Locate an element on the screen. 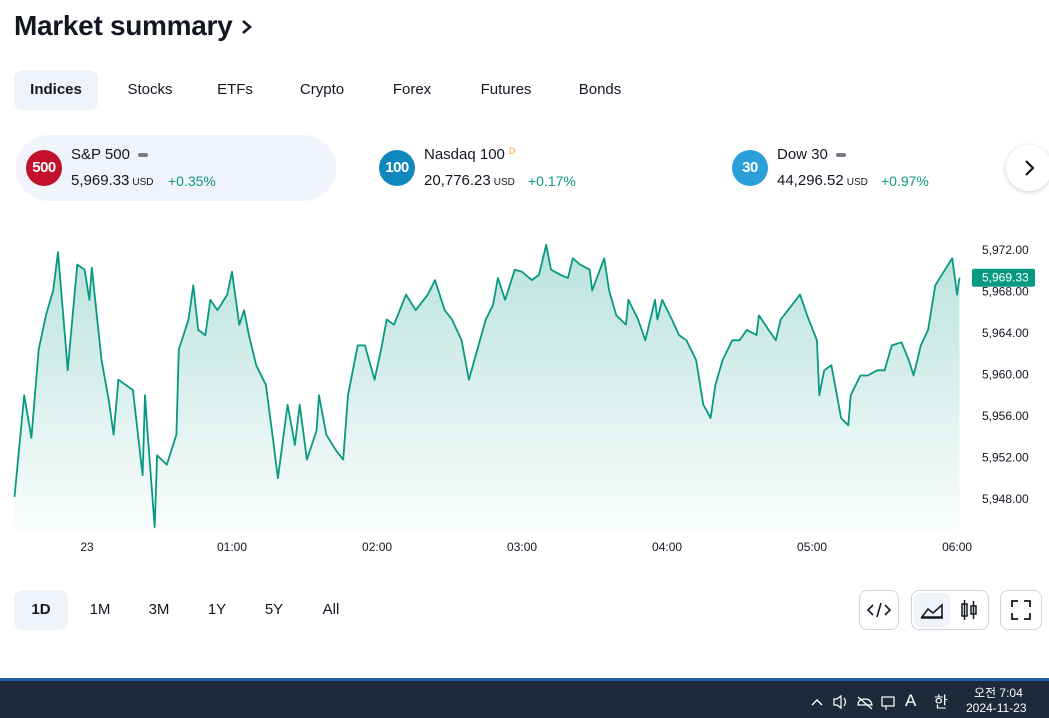  chart-style-group is located at coordinates (950, 610).